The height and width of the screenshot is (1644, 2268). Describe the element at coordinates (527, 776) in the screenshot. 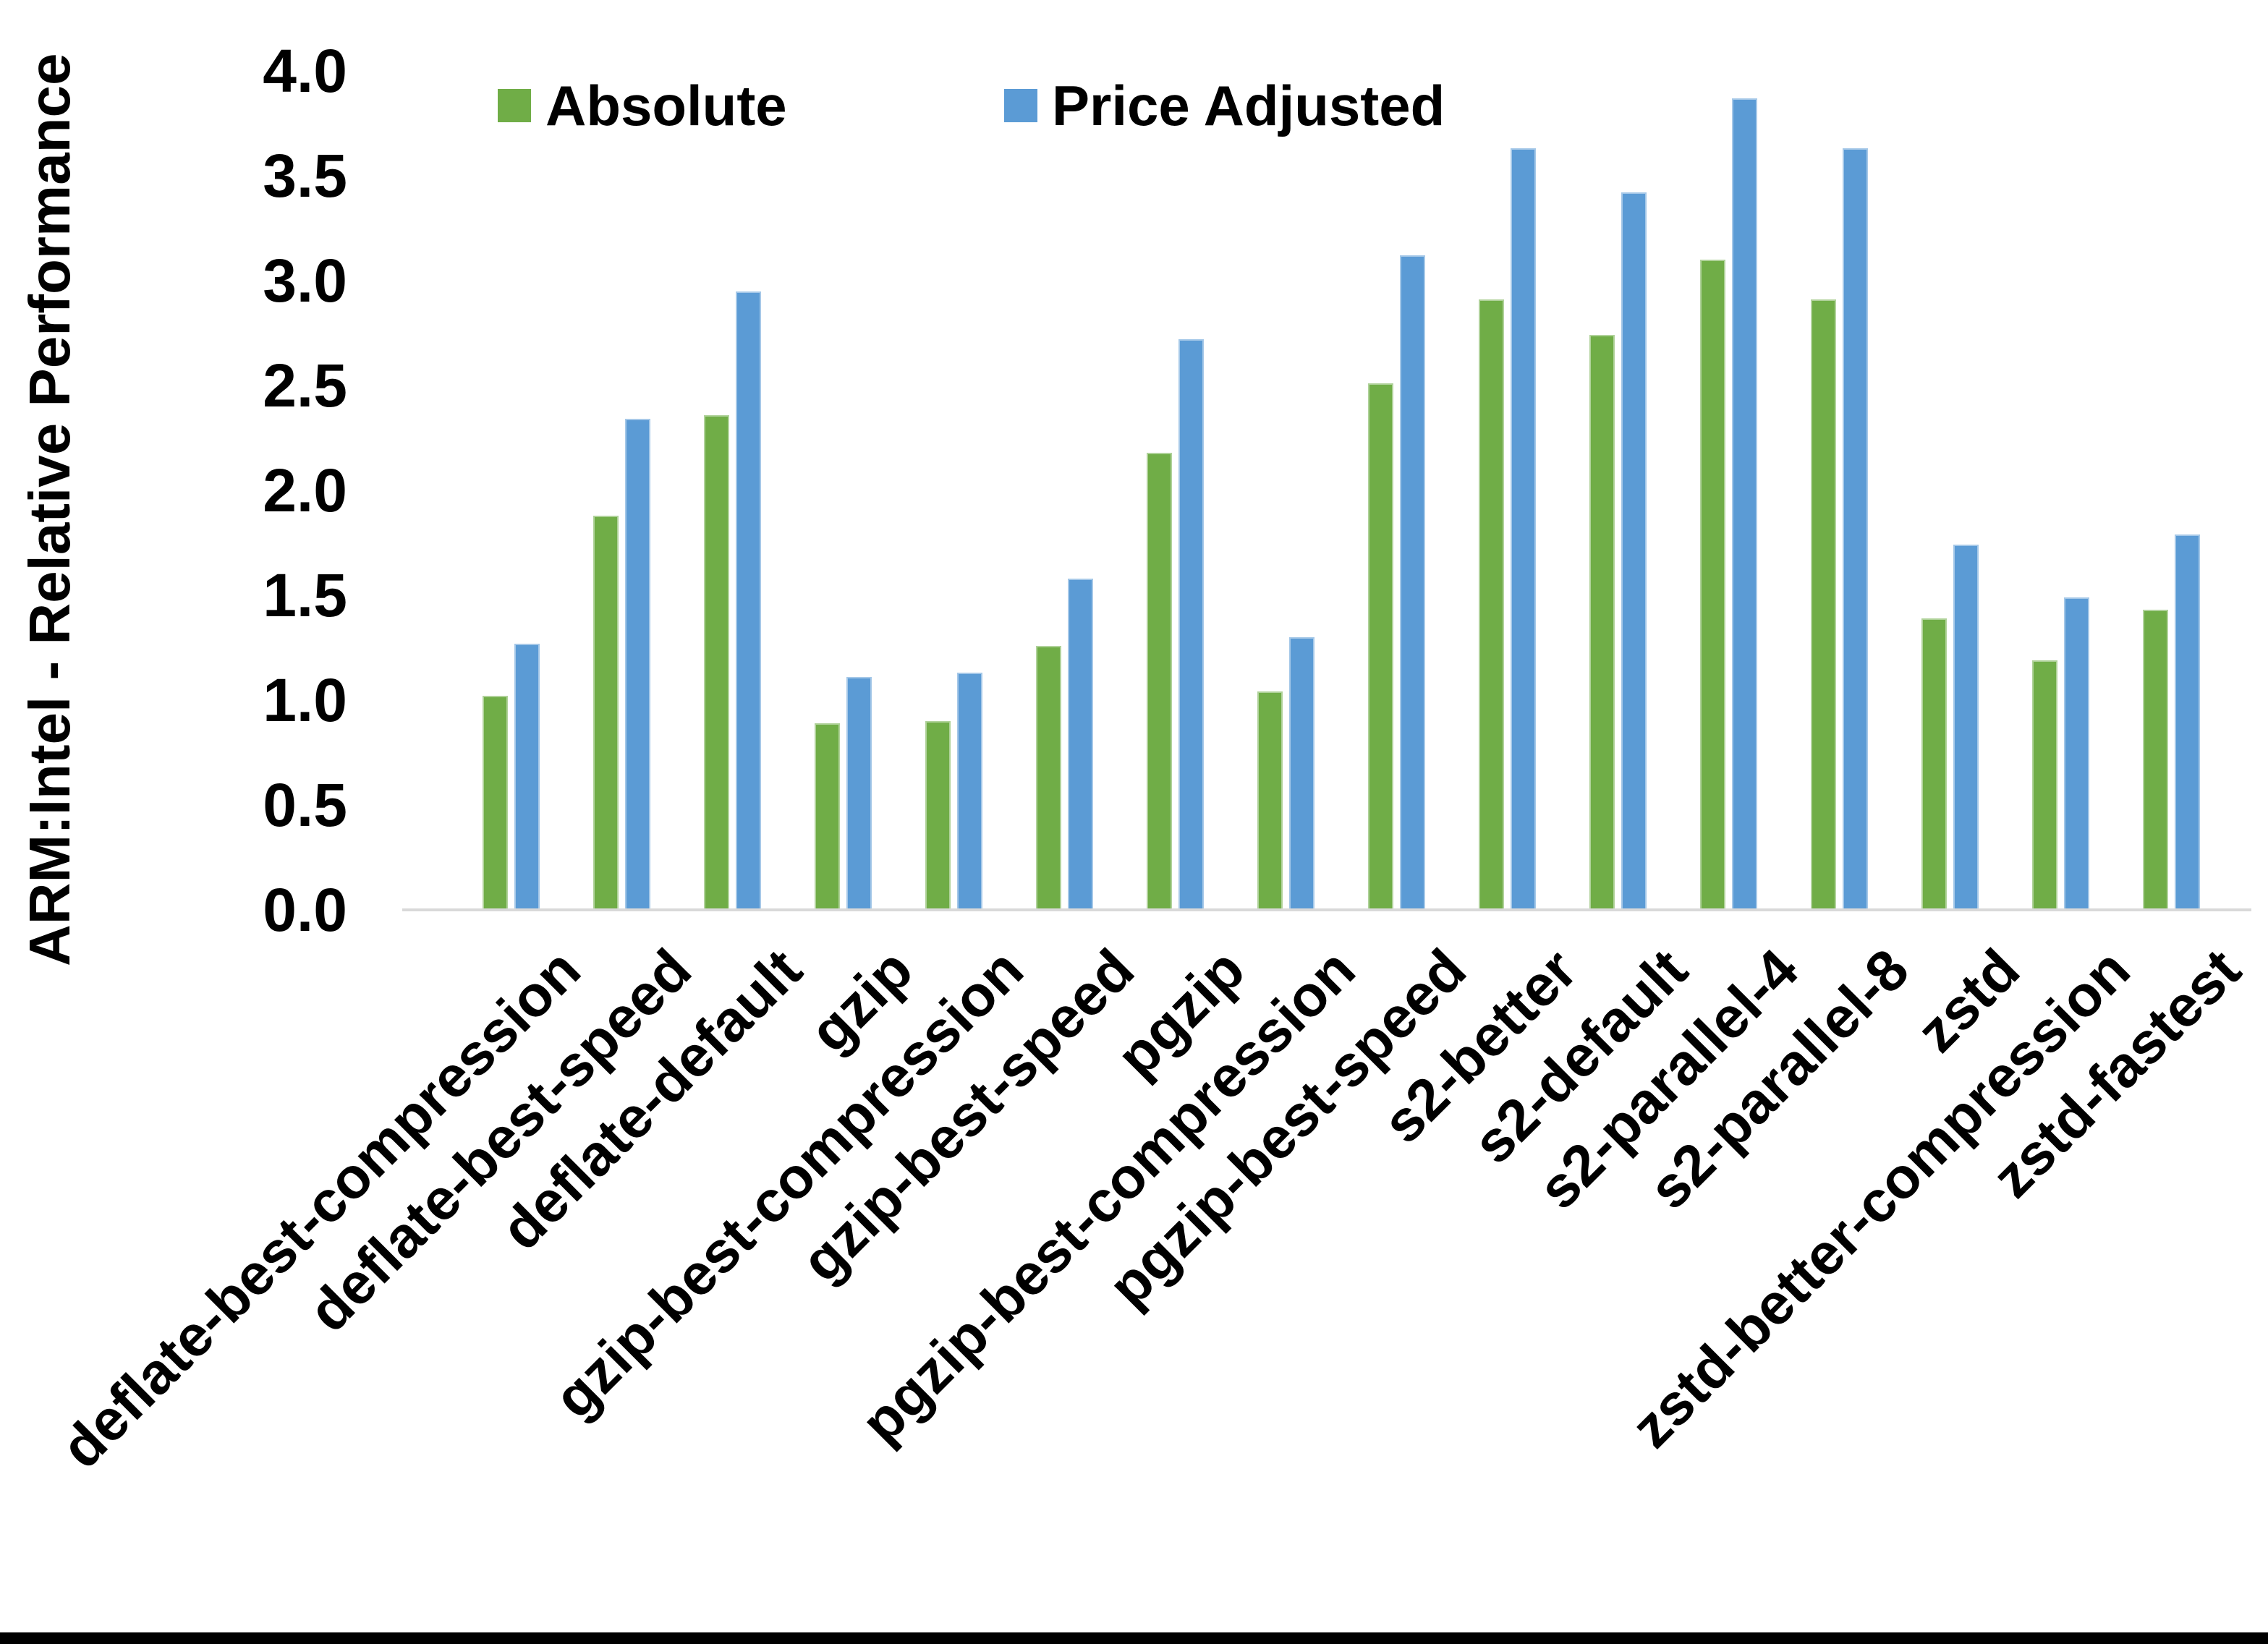

I see `bar-price-adjusted-deflate-best-compression` at that location.